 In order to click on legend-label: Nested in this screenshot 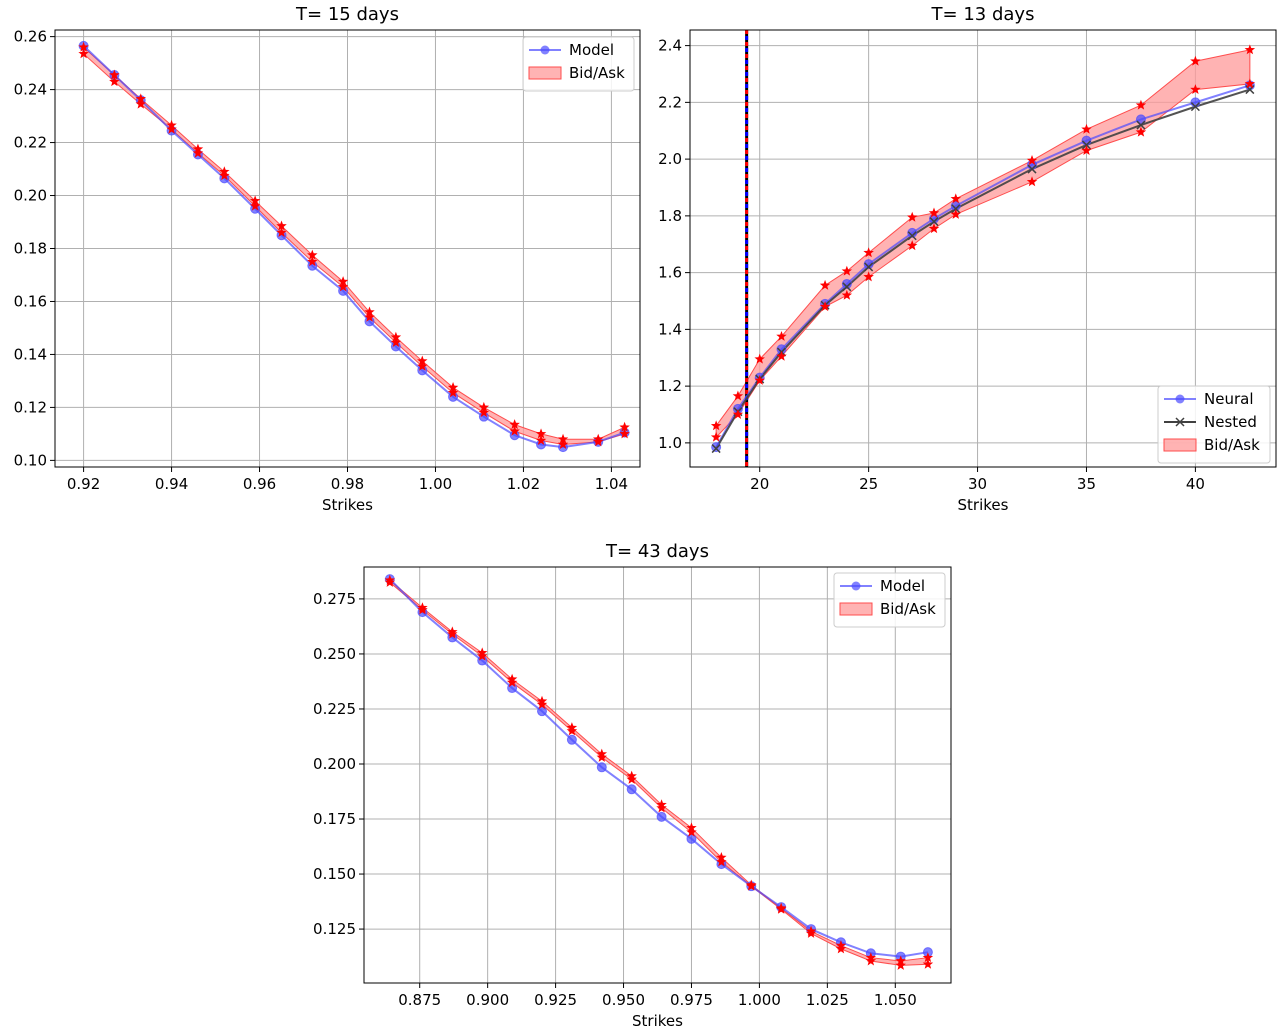, I will do `click(1230, 422)`.